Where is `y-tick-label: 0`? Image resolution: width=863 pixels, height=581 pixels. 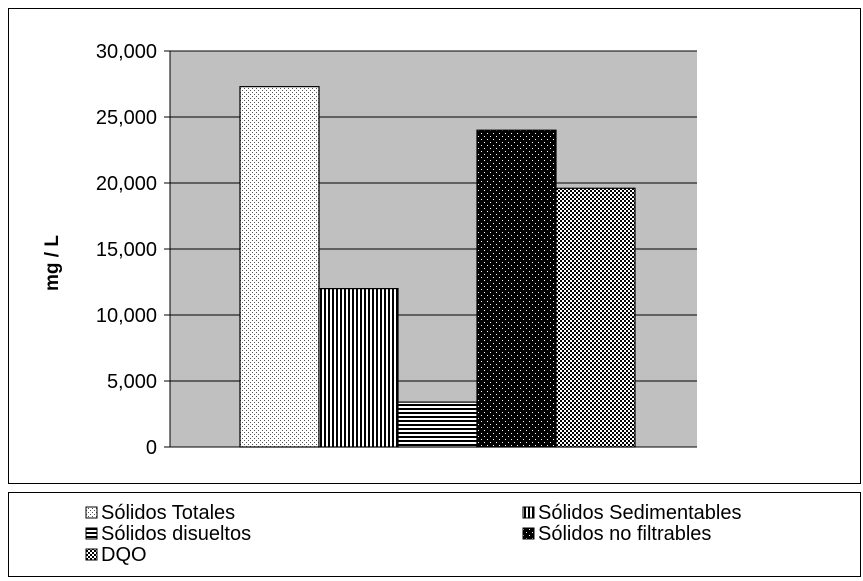 y-tick-label: 0 is located at coordinates (151, 448).